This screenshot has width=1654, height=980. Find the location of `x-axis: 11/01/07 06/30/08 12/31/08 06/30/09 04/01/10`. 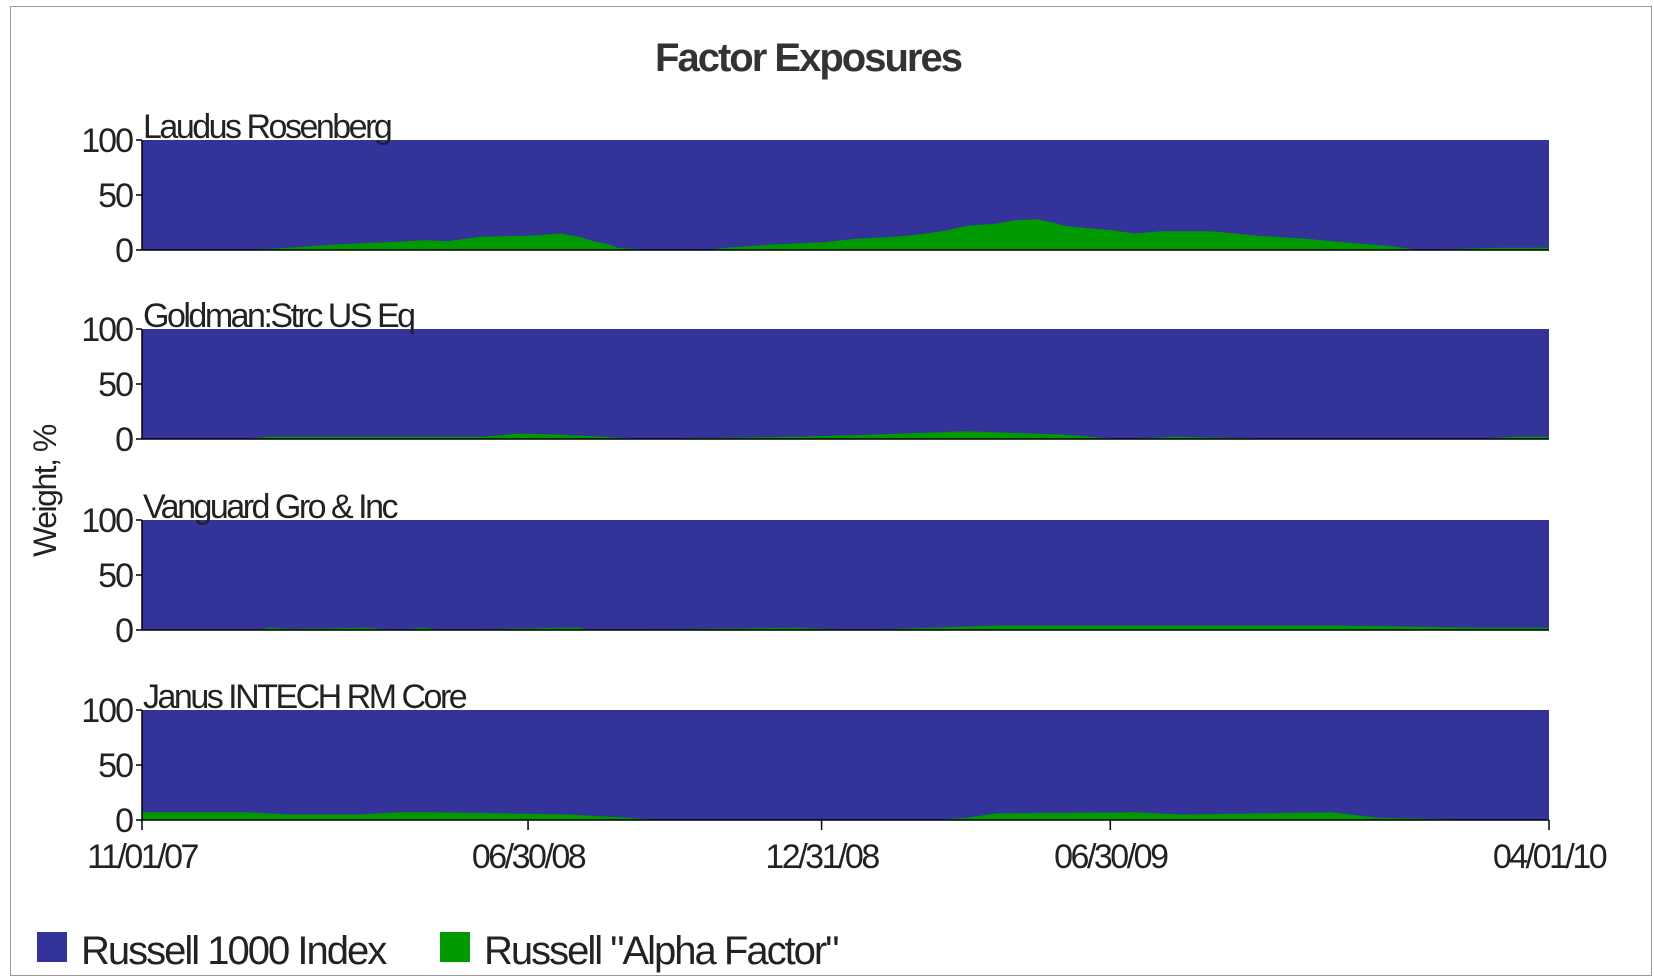

x-axis: 11/01/07 06/30/08 12/31/08 06/30/09 04/01/10 is located at coordinates (848, 848).